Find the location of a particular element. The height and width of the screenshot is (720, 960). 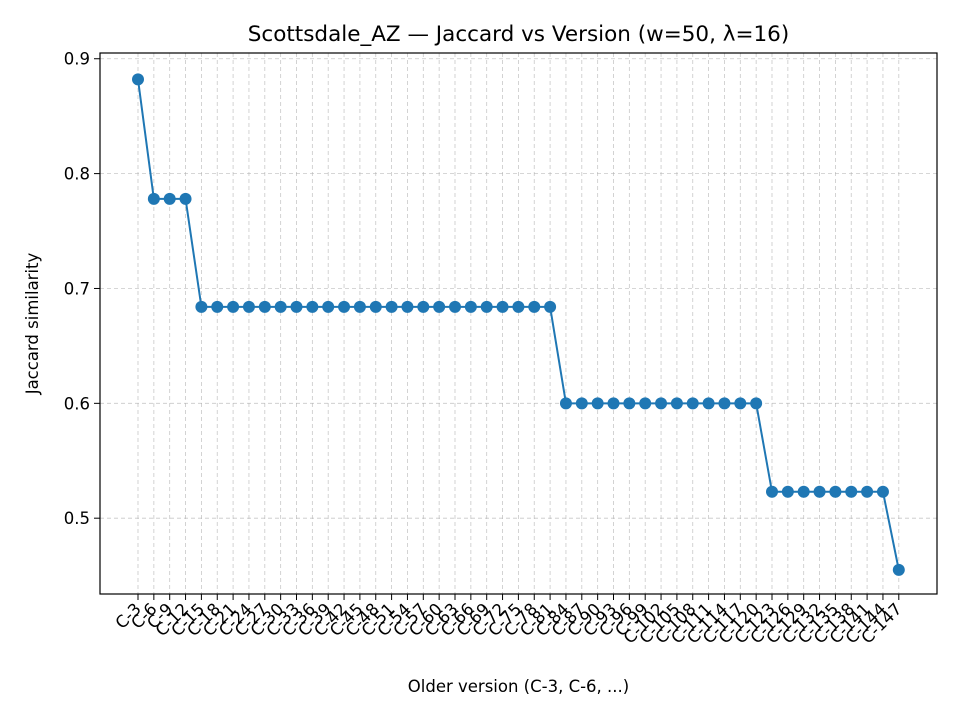

x-axis-label: Older version (C-3, C-6, ...) is located at coordinates (518, 686).